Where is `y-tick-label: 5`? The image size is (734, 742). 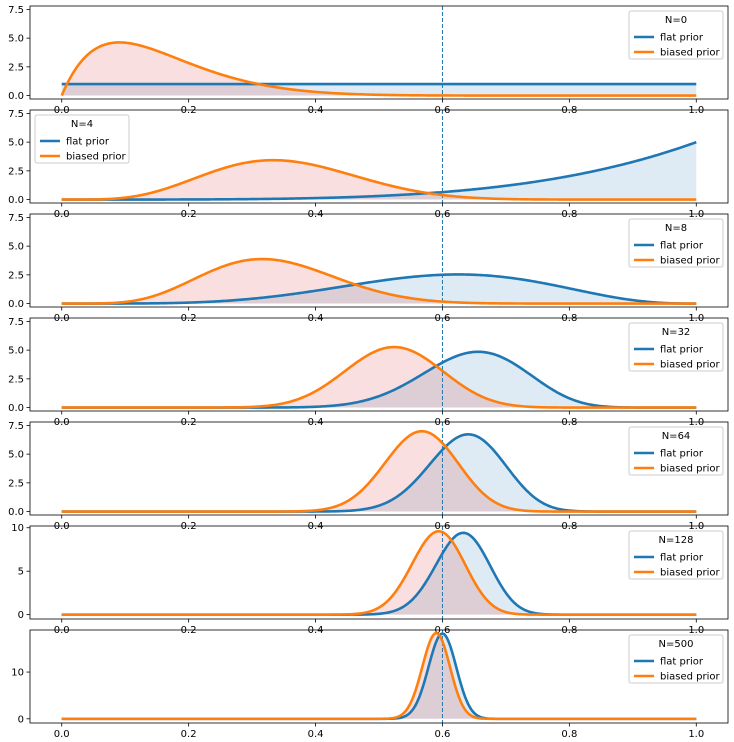 y-tick-label: 5 is located at coordinates (21, 572).